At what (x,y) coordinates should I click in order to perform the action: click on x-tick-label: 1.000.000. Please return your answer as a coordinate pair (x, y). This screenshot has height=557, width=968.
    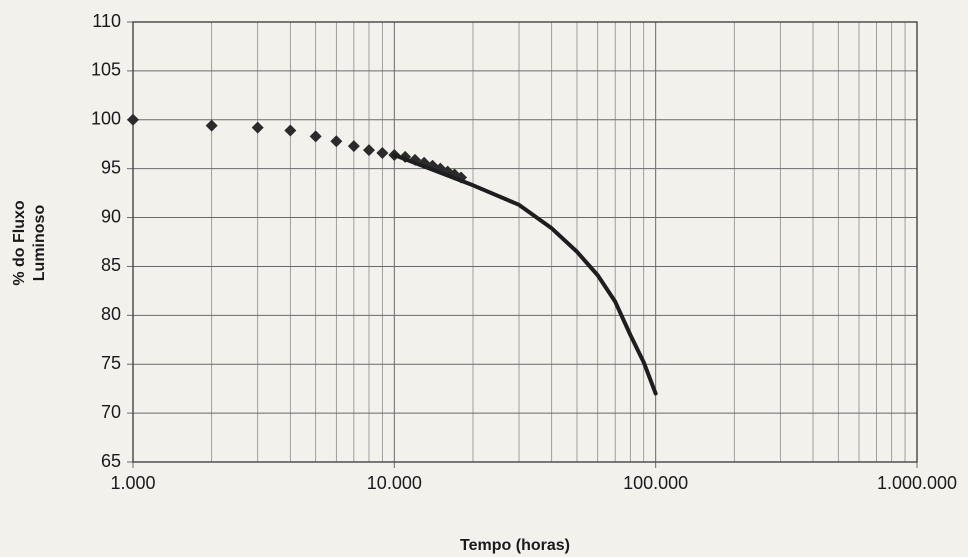
    Looking at the image, I should click on (917, 483).